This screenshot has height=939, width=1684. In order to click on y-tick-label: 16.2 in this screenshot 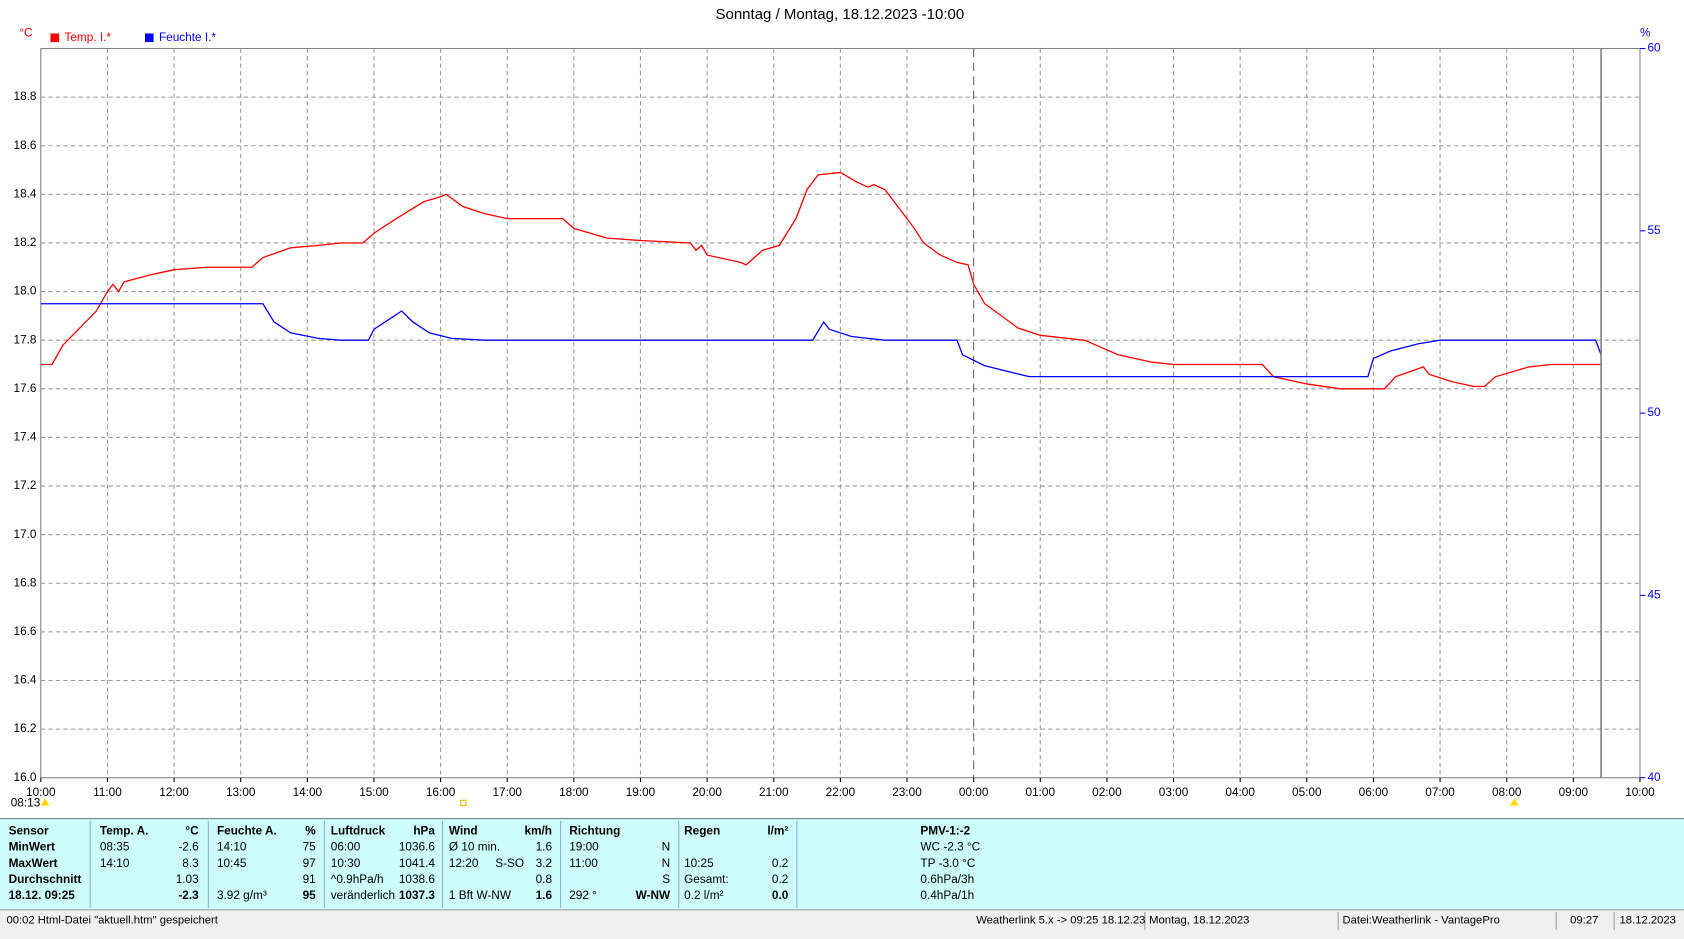, I will do `click(25, 728)`.